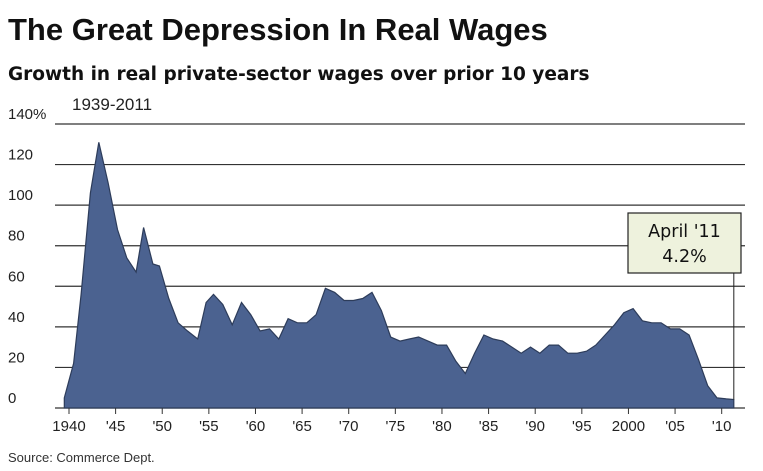 The height and width of the screenshot is (471, 763). I want to click on x-tick-label: '05, so click(675, 426).